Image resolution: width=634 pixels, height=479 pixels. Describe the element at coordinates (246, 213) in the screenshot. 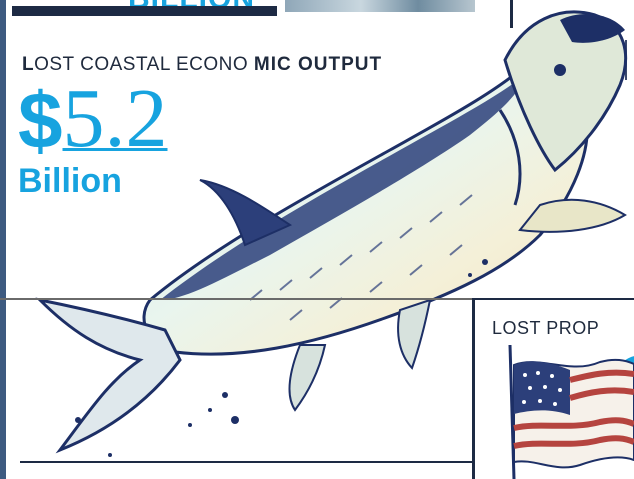

I see `fish-dorsal-fin` at that location.